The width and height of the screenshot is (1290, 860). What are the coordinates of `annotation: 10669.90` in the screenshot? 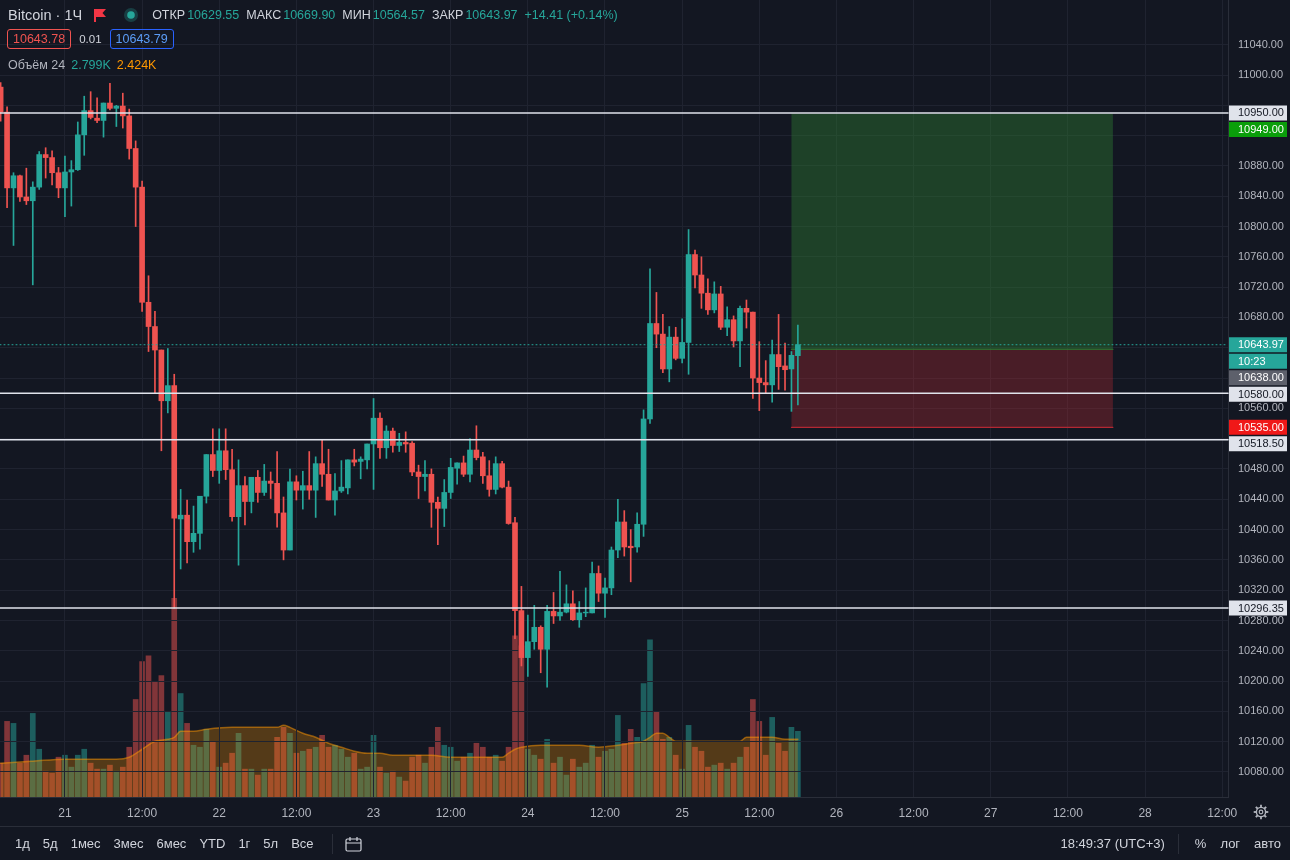 It's located at (309, 14).